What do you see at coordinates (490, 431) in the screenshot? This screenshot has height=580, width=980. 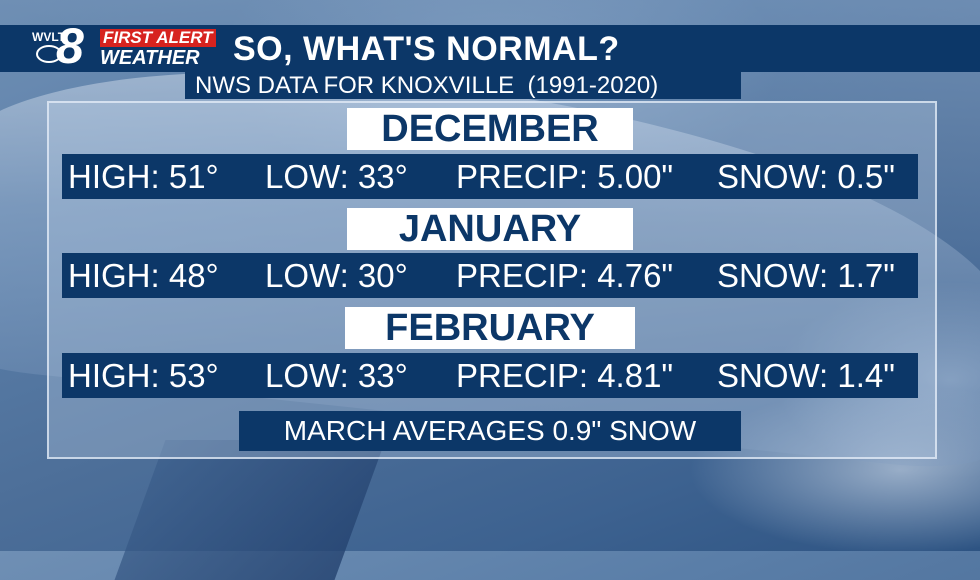 I see `march-snow-footnote: MARCH AVERAGES 0.9" SNOW` at bounding box center [490, 431].